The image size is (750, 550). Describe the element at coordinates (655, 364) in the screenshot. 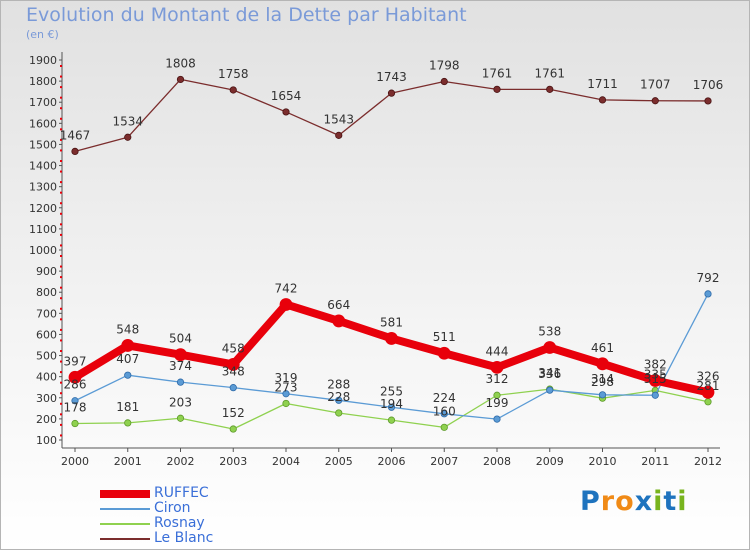

I see `data-label-ruffec: 382` at that location.